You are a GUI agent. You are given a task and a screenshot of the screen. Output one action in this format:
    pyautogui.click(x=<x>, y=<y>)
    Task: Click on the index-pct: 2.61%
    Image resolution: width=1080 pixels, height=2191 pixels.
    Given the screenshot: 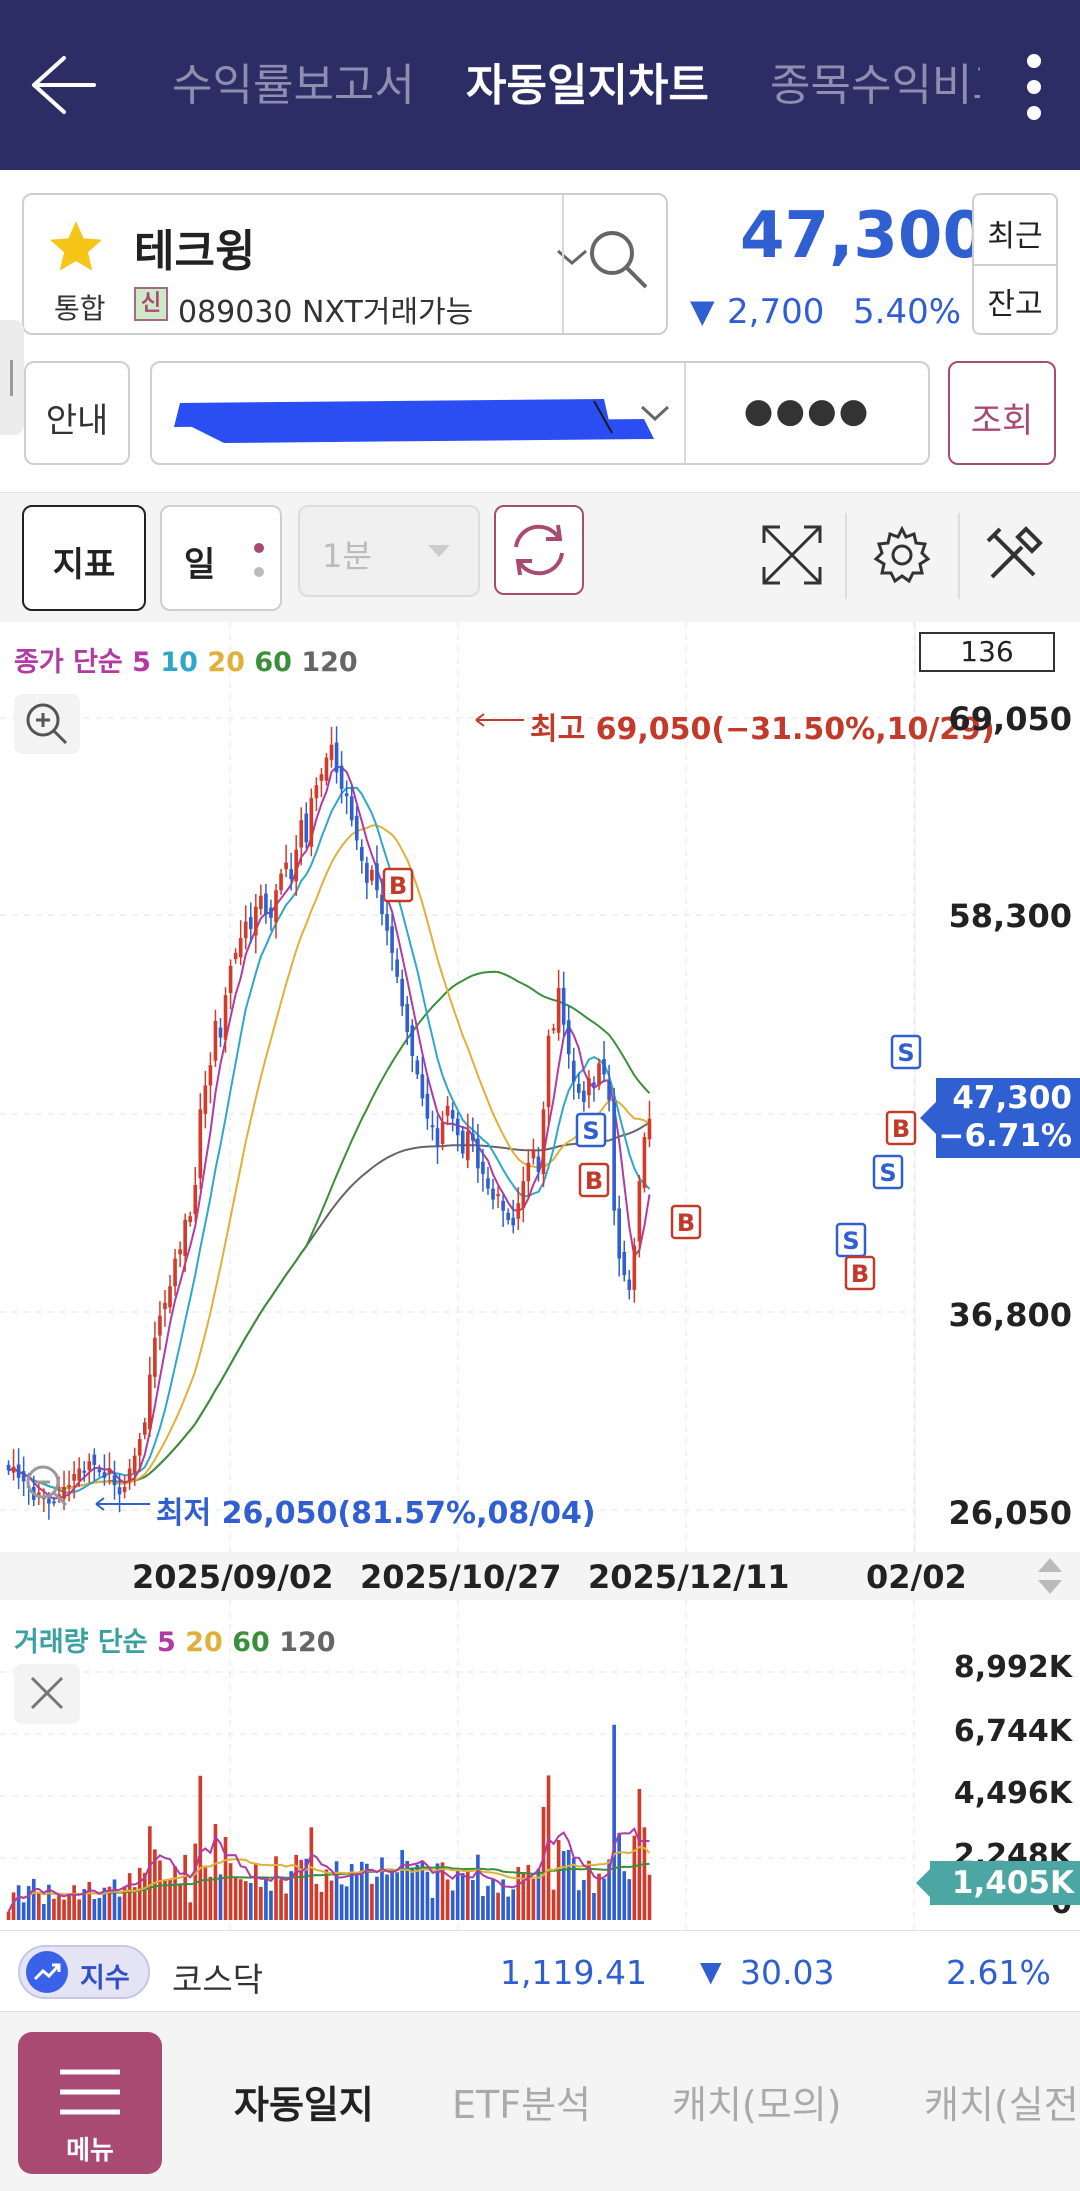 What is the action you would take?
    pyautogui.click(x=998, y=1972)
    